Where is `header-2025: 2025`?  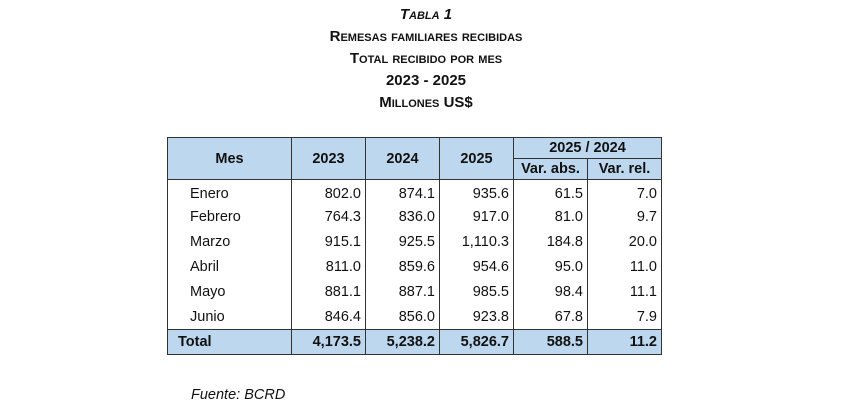
header-2025: 2025 is located at coordinates (476, 158).